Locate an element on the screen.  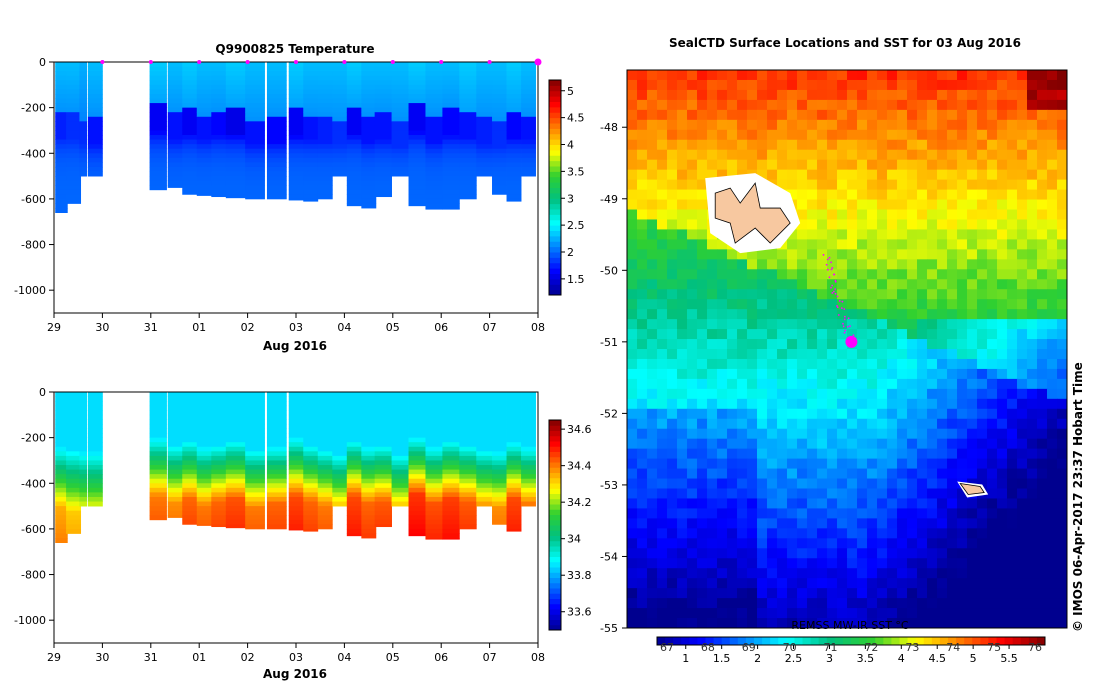
sst-colorbar-fahrenheit-label: 67 is located at coordinates (667, 647).